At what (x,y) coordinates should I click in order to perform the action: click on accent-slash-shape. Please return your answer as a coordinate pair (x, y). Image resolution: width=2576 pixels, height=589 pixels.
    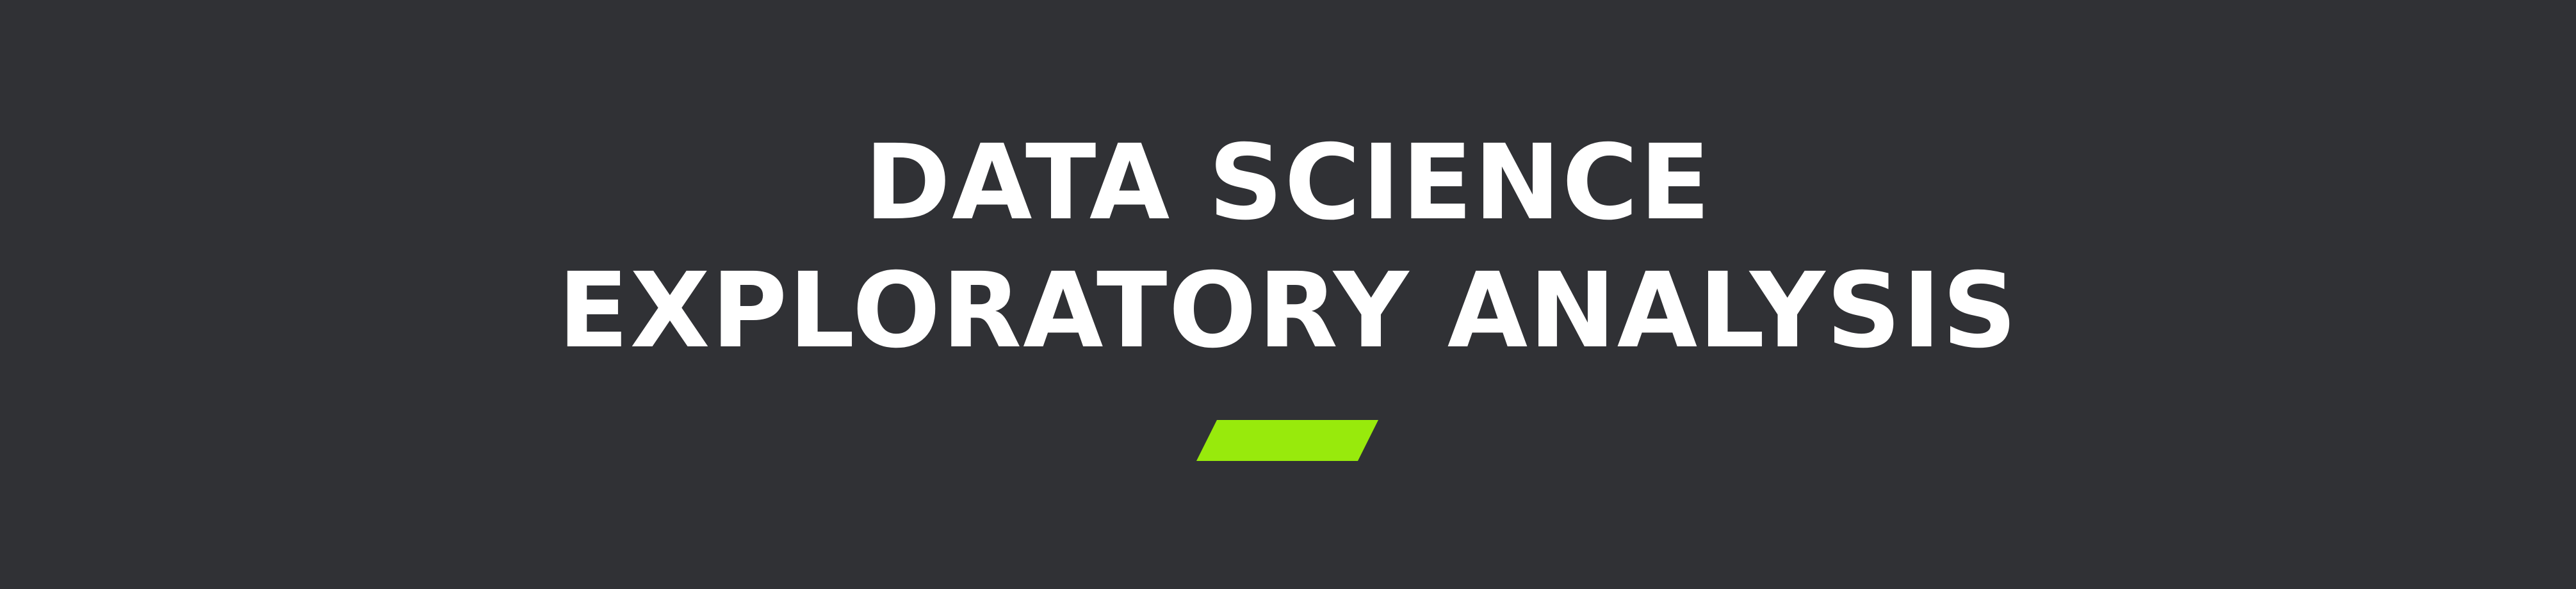
    Looking at the image, I should click on (1287, 440).